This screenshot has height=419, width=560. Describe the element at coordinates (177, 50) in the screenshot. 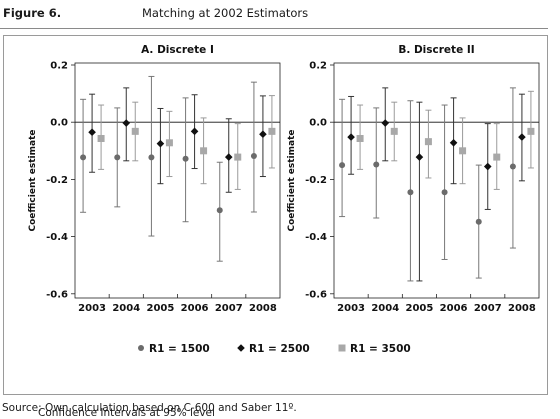

I see `panel-title: A. Discrete I` at that location.